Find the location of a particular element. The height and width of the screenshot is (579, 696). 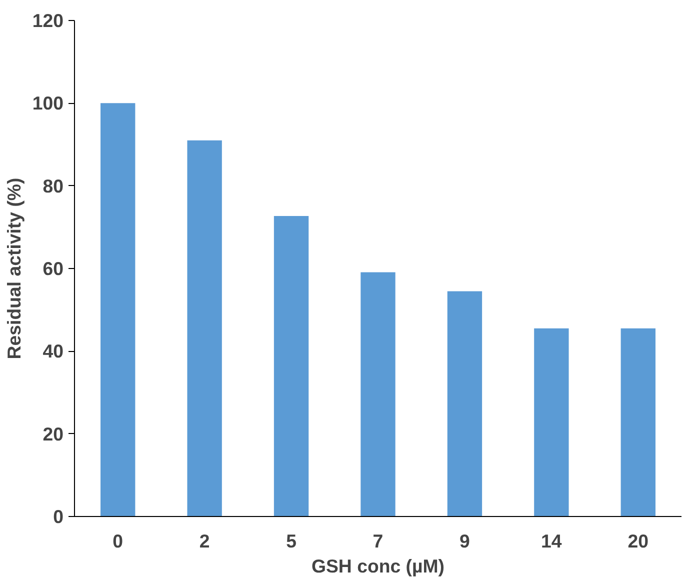

x-axis-title: GSH conc (µM) is located at coordinates (378, 566).